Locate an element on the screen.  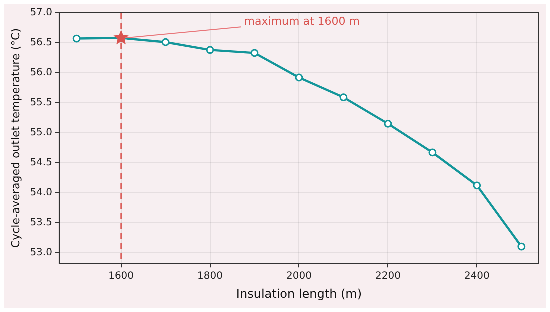
x-axis-title: Insulation length (m) is located at coordinates (299, 293).